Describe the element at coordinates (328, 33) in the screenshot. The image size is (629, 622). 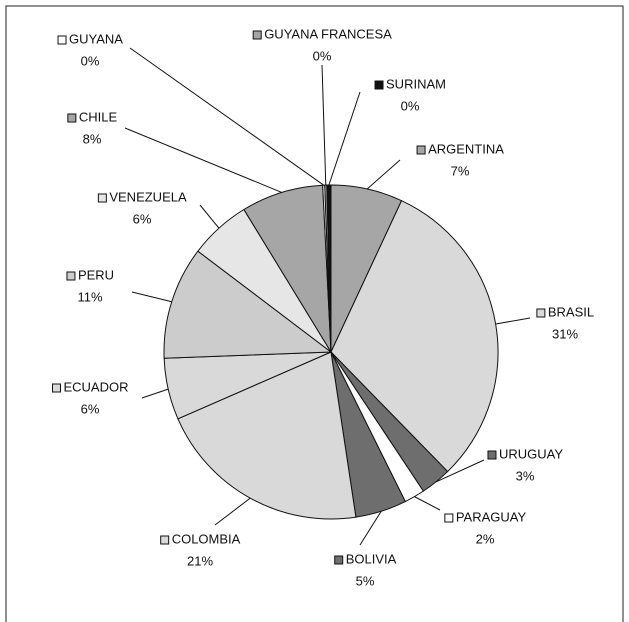
I see `category-label: GUYANA FRANCESA` at that location.